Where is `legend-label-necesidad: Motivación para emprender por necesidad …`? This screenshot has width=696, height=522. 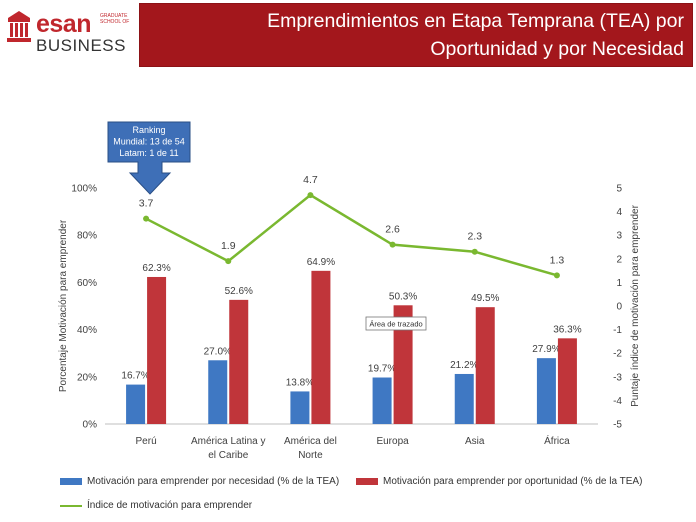 legend-label-necesidad: Motivación para emprender por necesidad … is located at coordinates (213, 481).